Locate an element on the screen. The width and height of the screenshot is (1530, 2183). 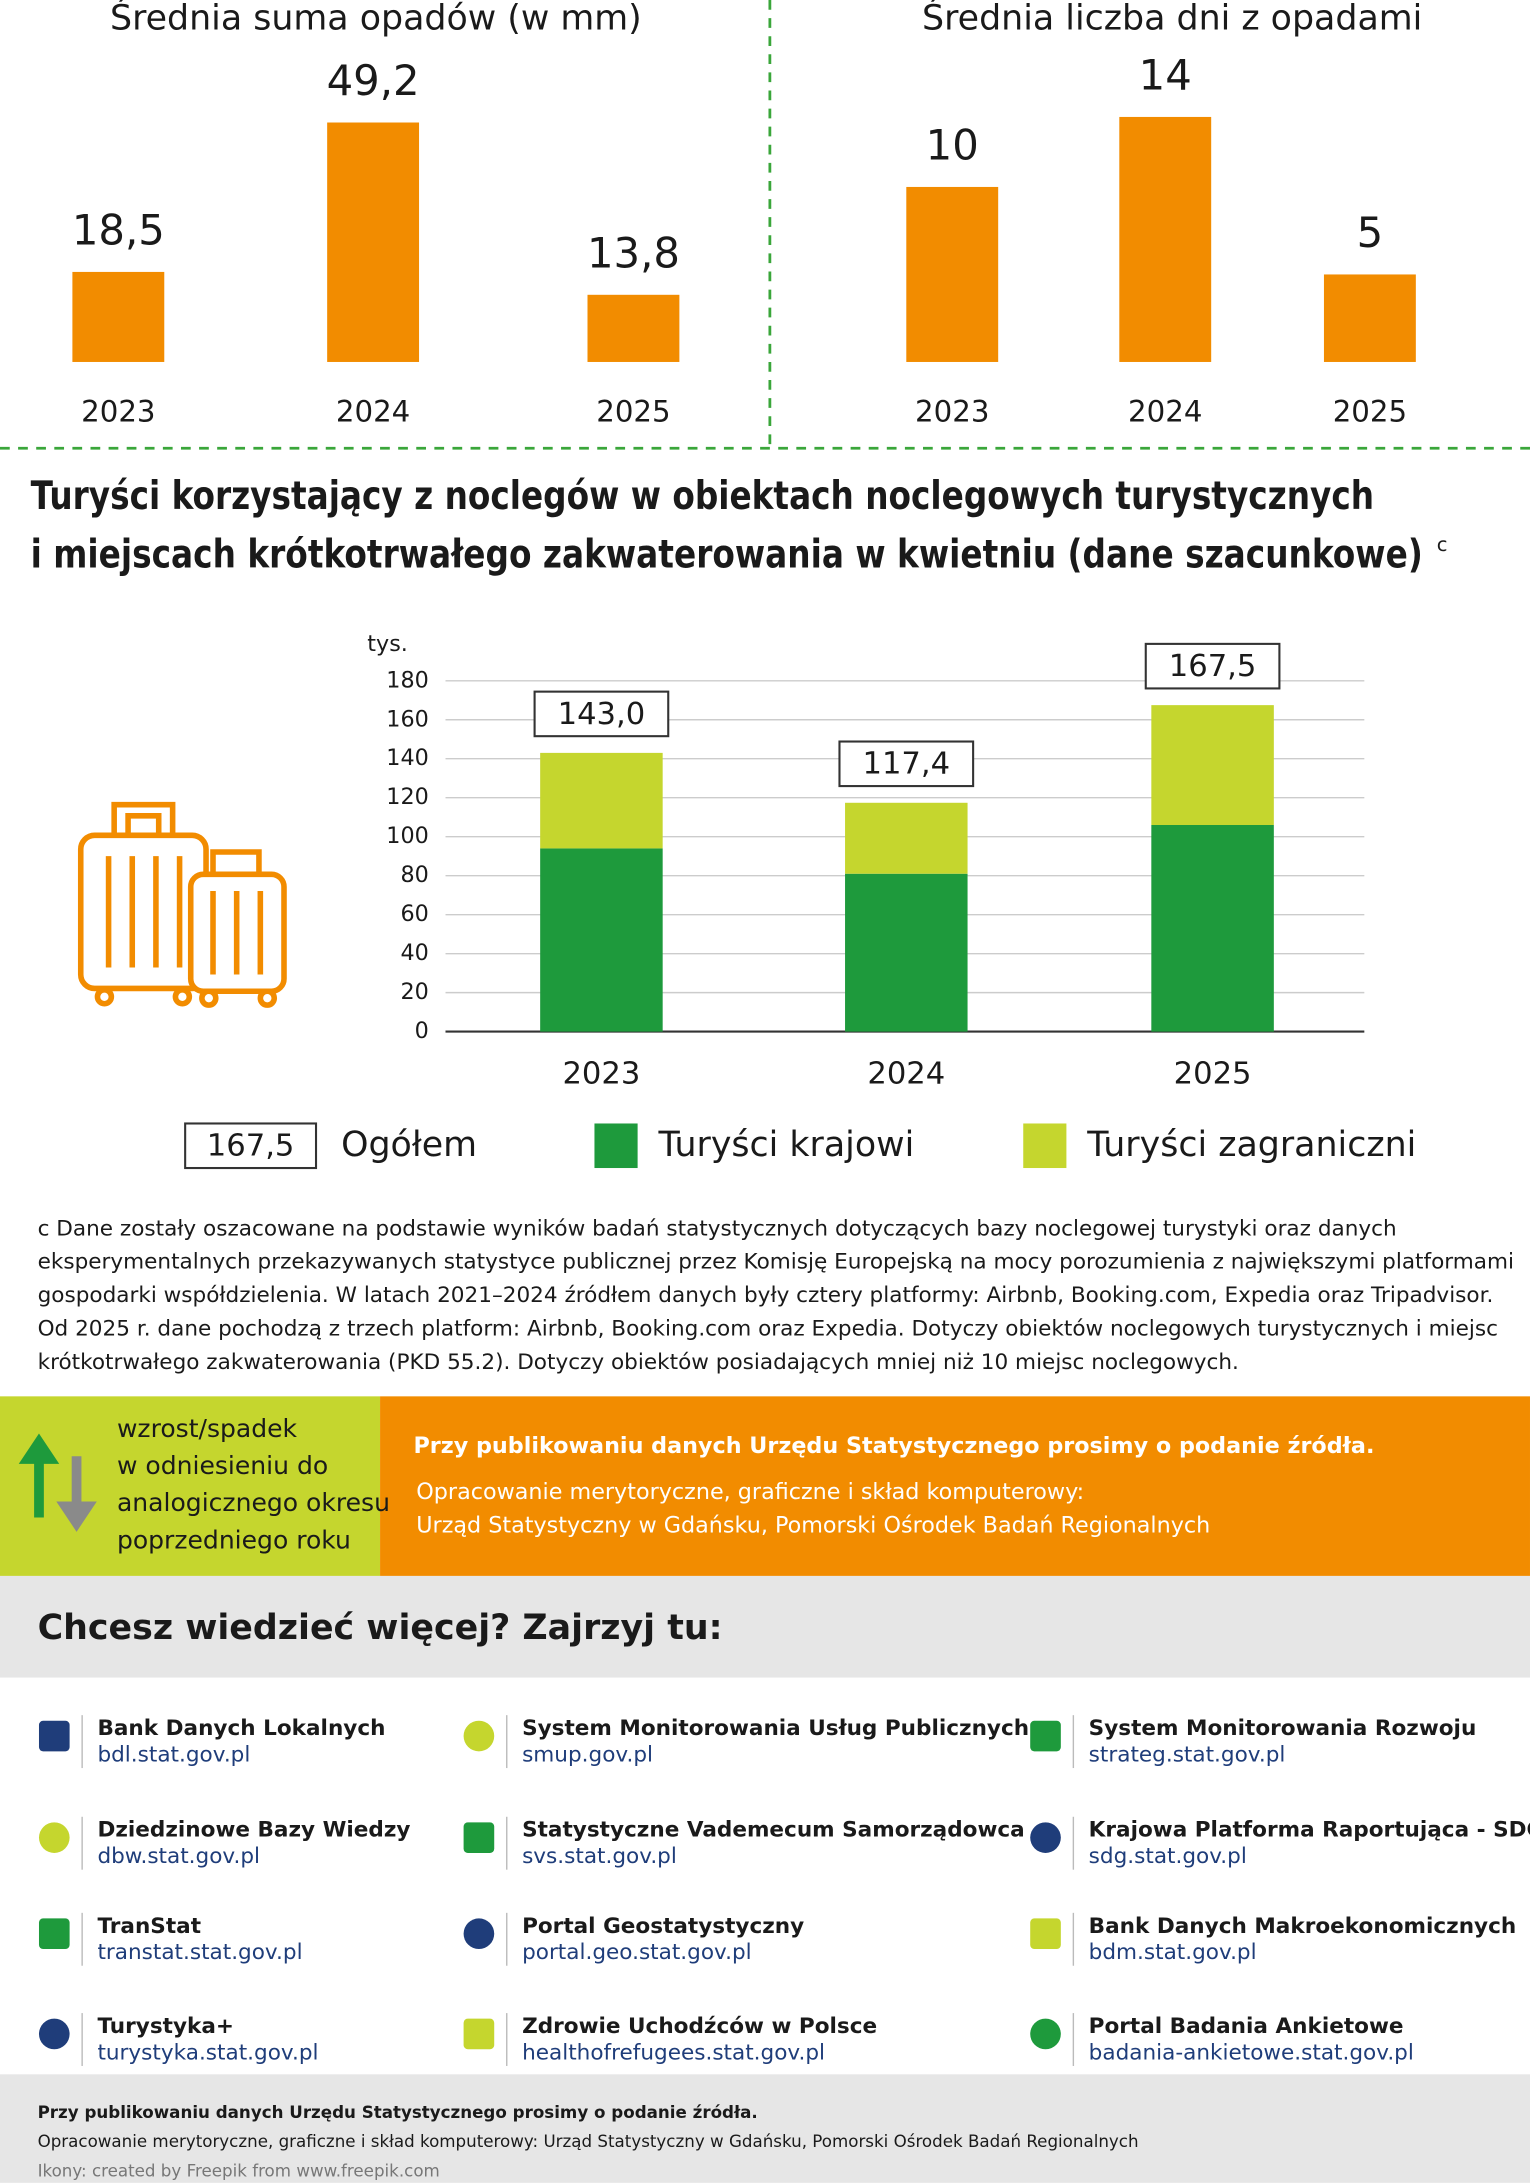
change-legend: poprzedniego roku is located at coordinates (234, 1539).